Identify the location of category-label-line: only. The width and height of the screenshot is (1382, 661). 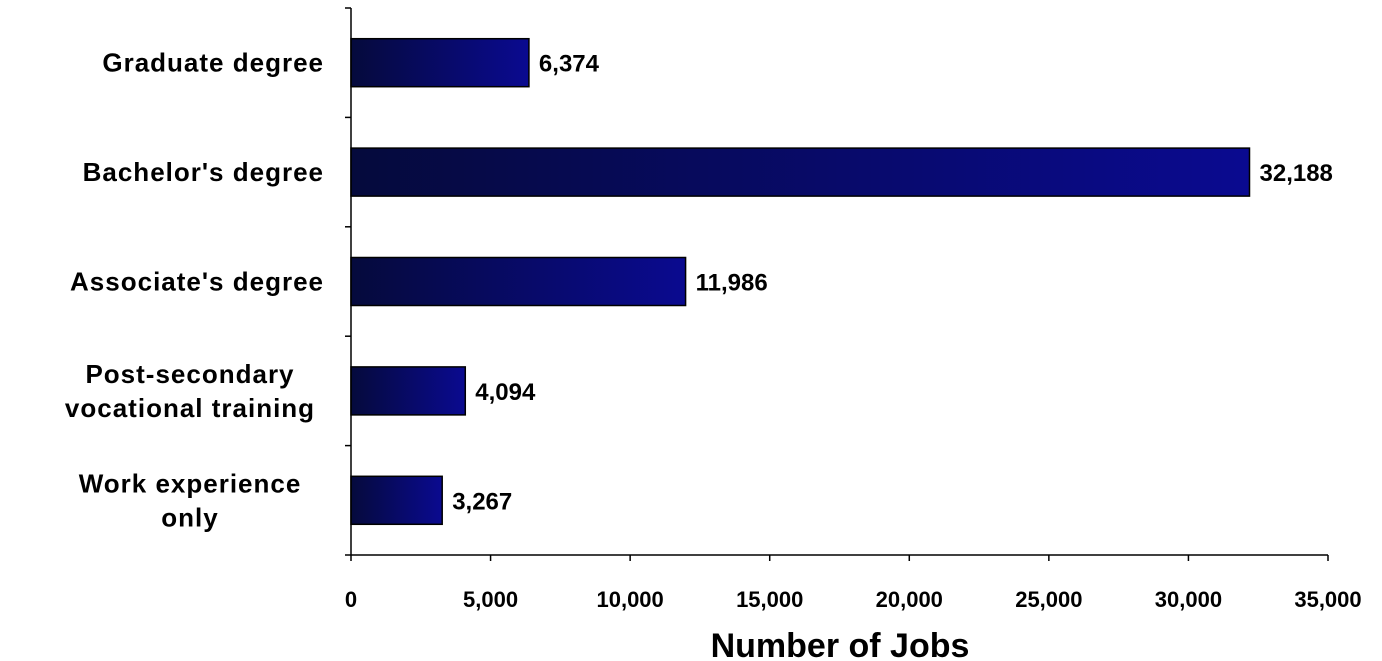
(189, 517).